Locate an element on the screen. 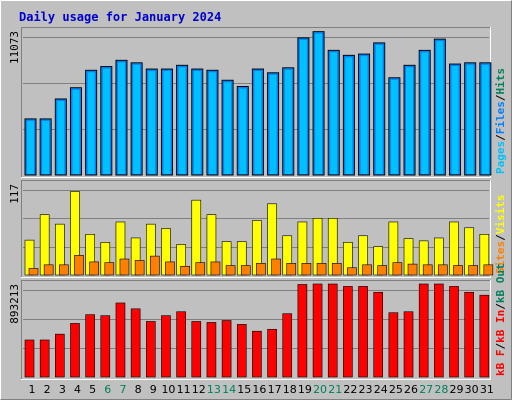  chart-title: Daily usage for January 2024 is located at coordinates (120, 17).